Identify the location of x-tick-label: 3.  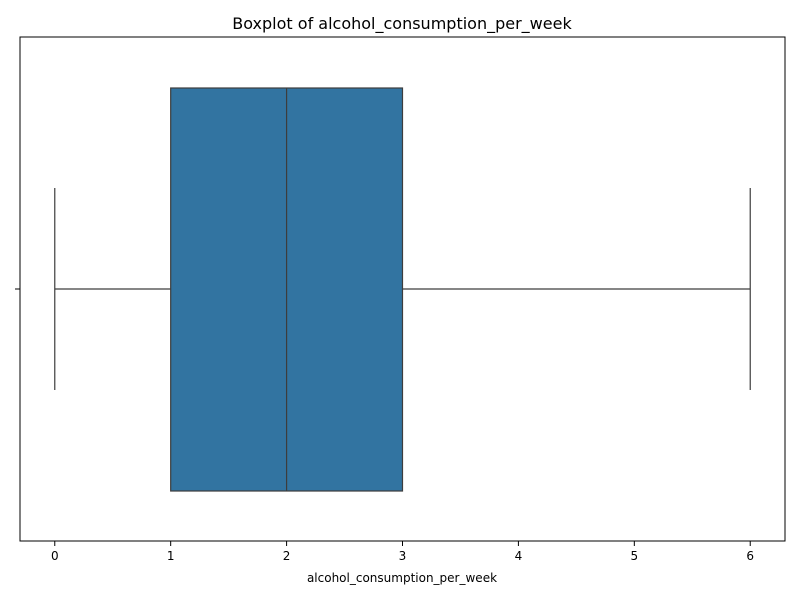
(403, 556).